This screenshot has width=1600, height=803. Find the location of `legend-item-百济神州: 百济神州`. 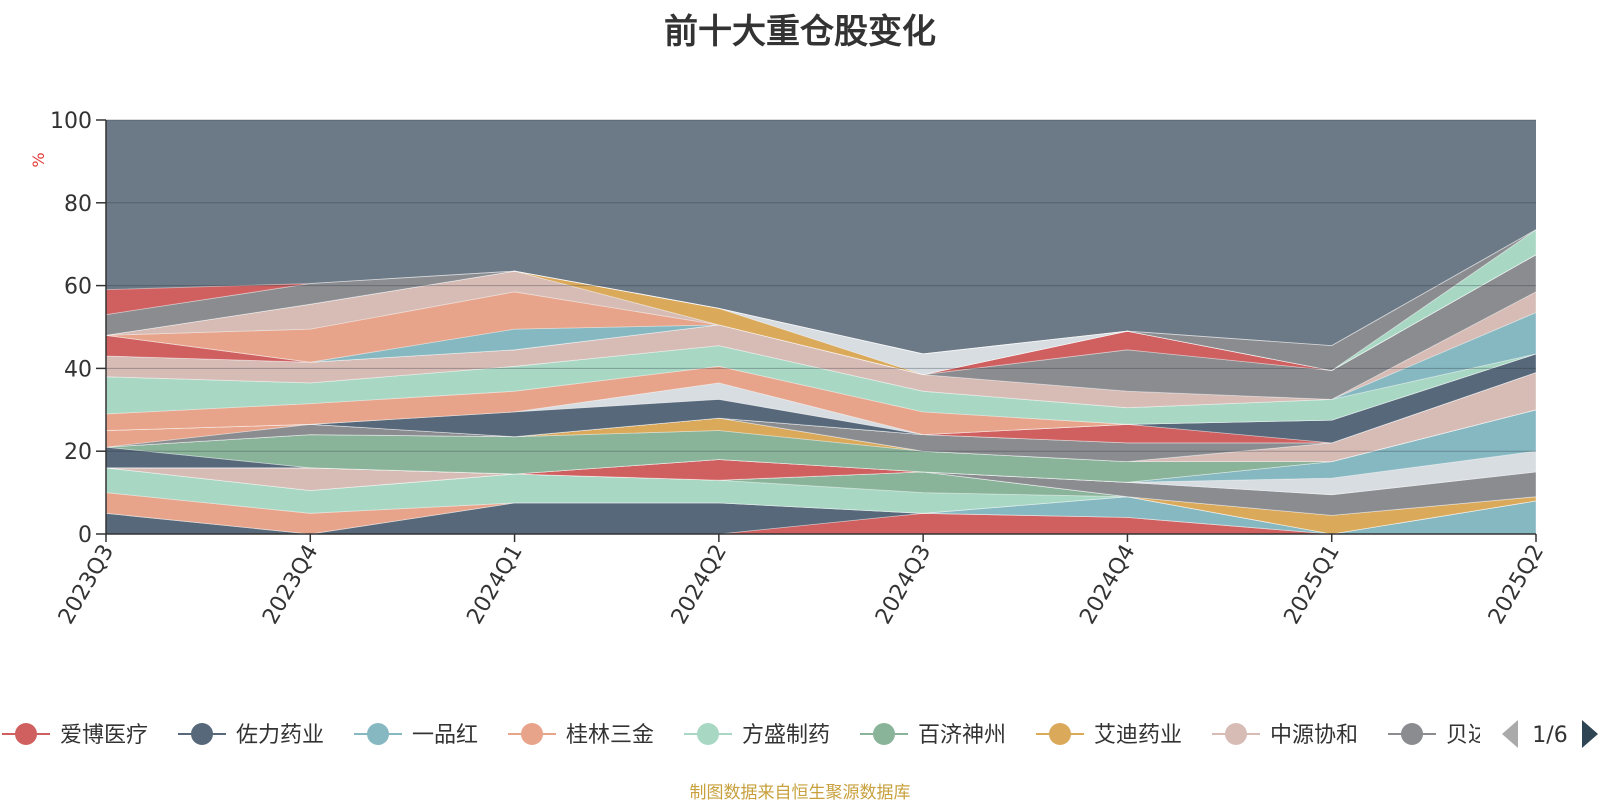

legend-item-百济神州: 百济神州 is located at coordinates (933, 735).